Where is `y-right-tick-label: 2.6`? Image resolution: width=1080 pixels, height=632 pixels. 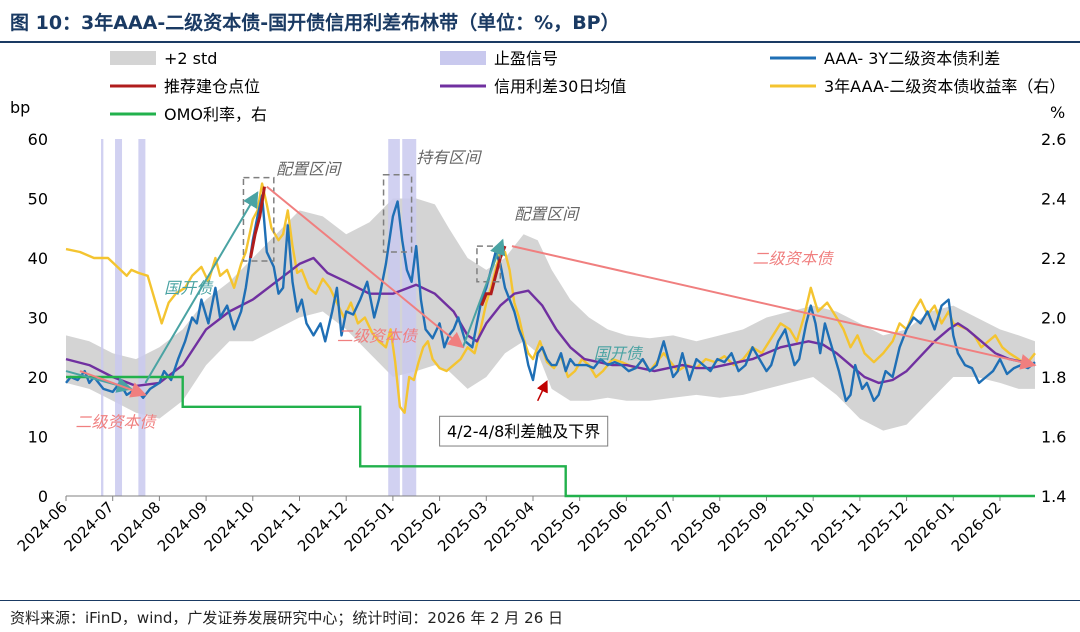 y-right-tick-label: 2.6 is located at coordinates (1053, 139).